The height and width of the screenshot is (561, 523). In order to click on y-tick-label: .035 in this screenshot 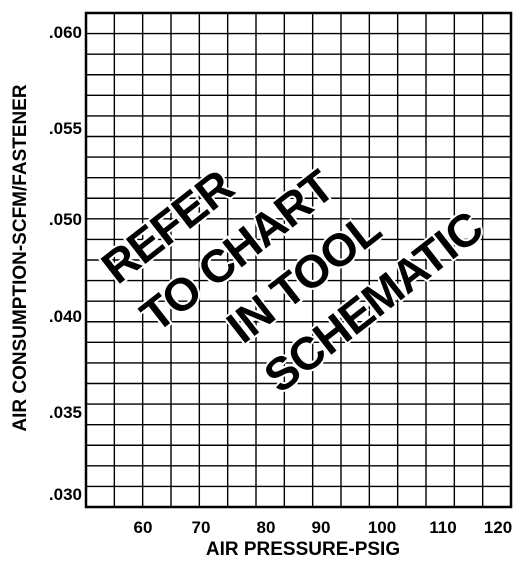, I will do `click(65, 412)`.